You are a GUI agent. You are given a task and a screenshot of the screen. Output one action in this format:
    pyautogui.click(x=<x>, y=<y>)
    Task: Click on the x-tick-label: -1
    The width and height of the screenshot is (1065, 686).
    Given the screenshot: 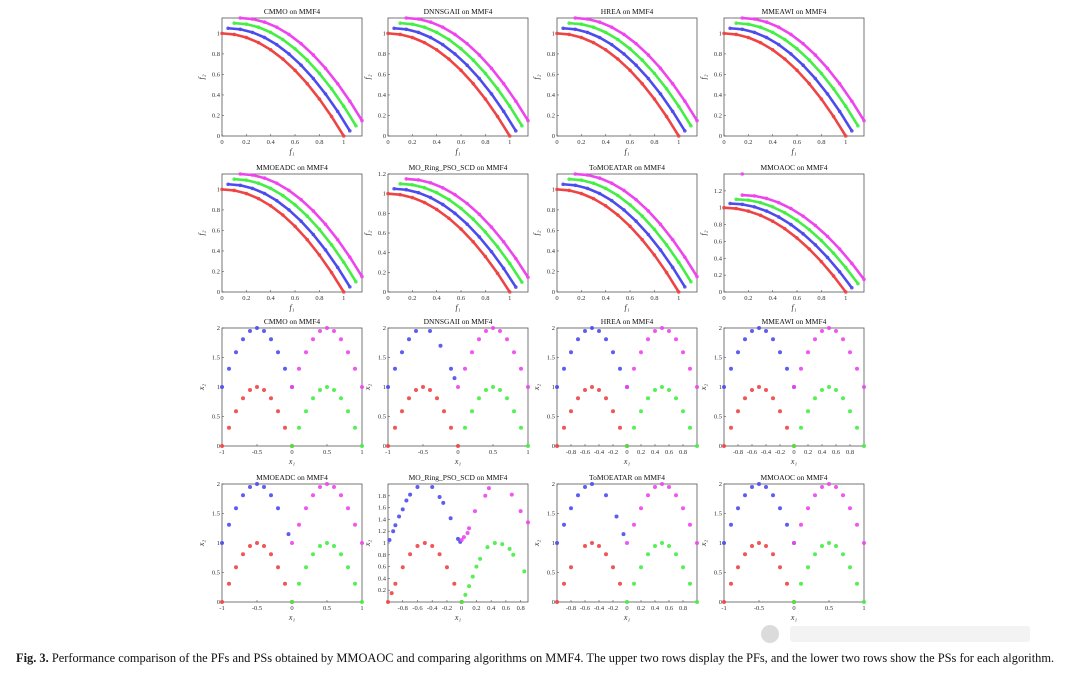 What is the action you would take?
    pyautogui.click(x=221, y=452)
    